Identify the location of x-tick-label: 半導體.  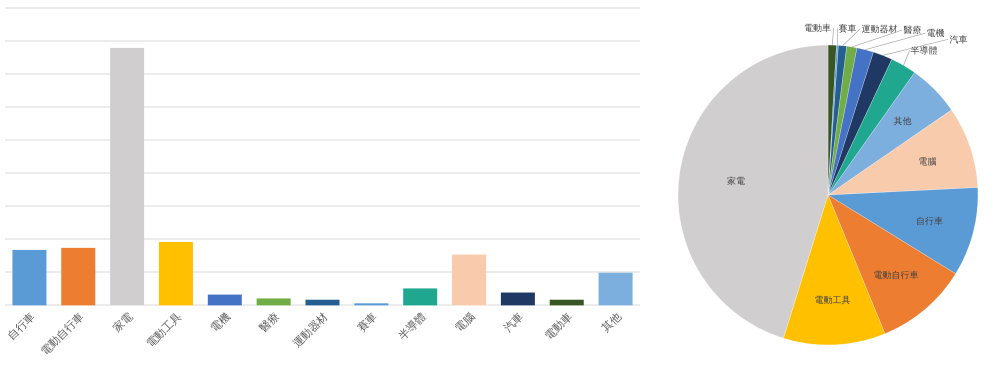
(412, 326).